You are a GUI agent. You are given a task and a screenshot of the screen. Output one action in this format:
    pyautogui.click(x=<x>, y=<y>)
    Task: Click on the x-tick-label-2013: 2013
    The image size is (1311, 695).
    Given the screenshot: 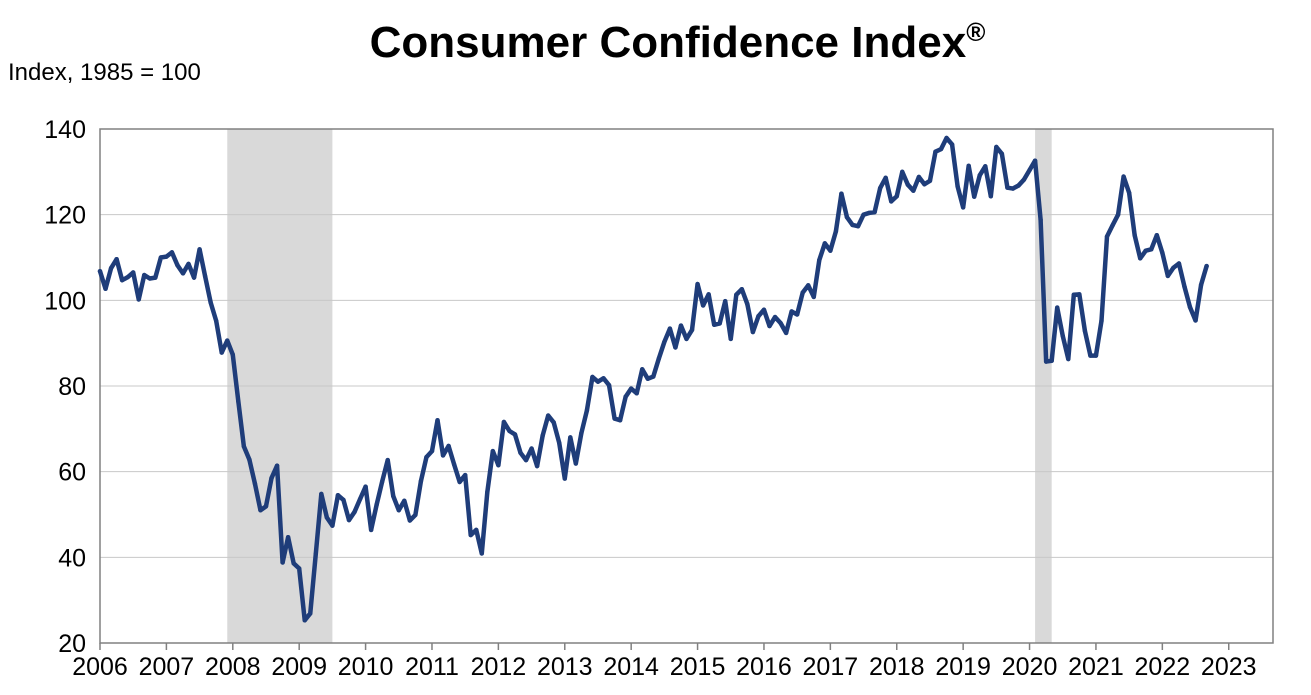 What is the action you would take?
    pyautogui.click(x=565, y=667)
    